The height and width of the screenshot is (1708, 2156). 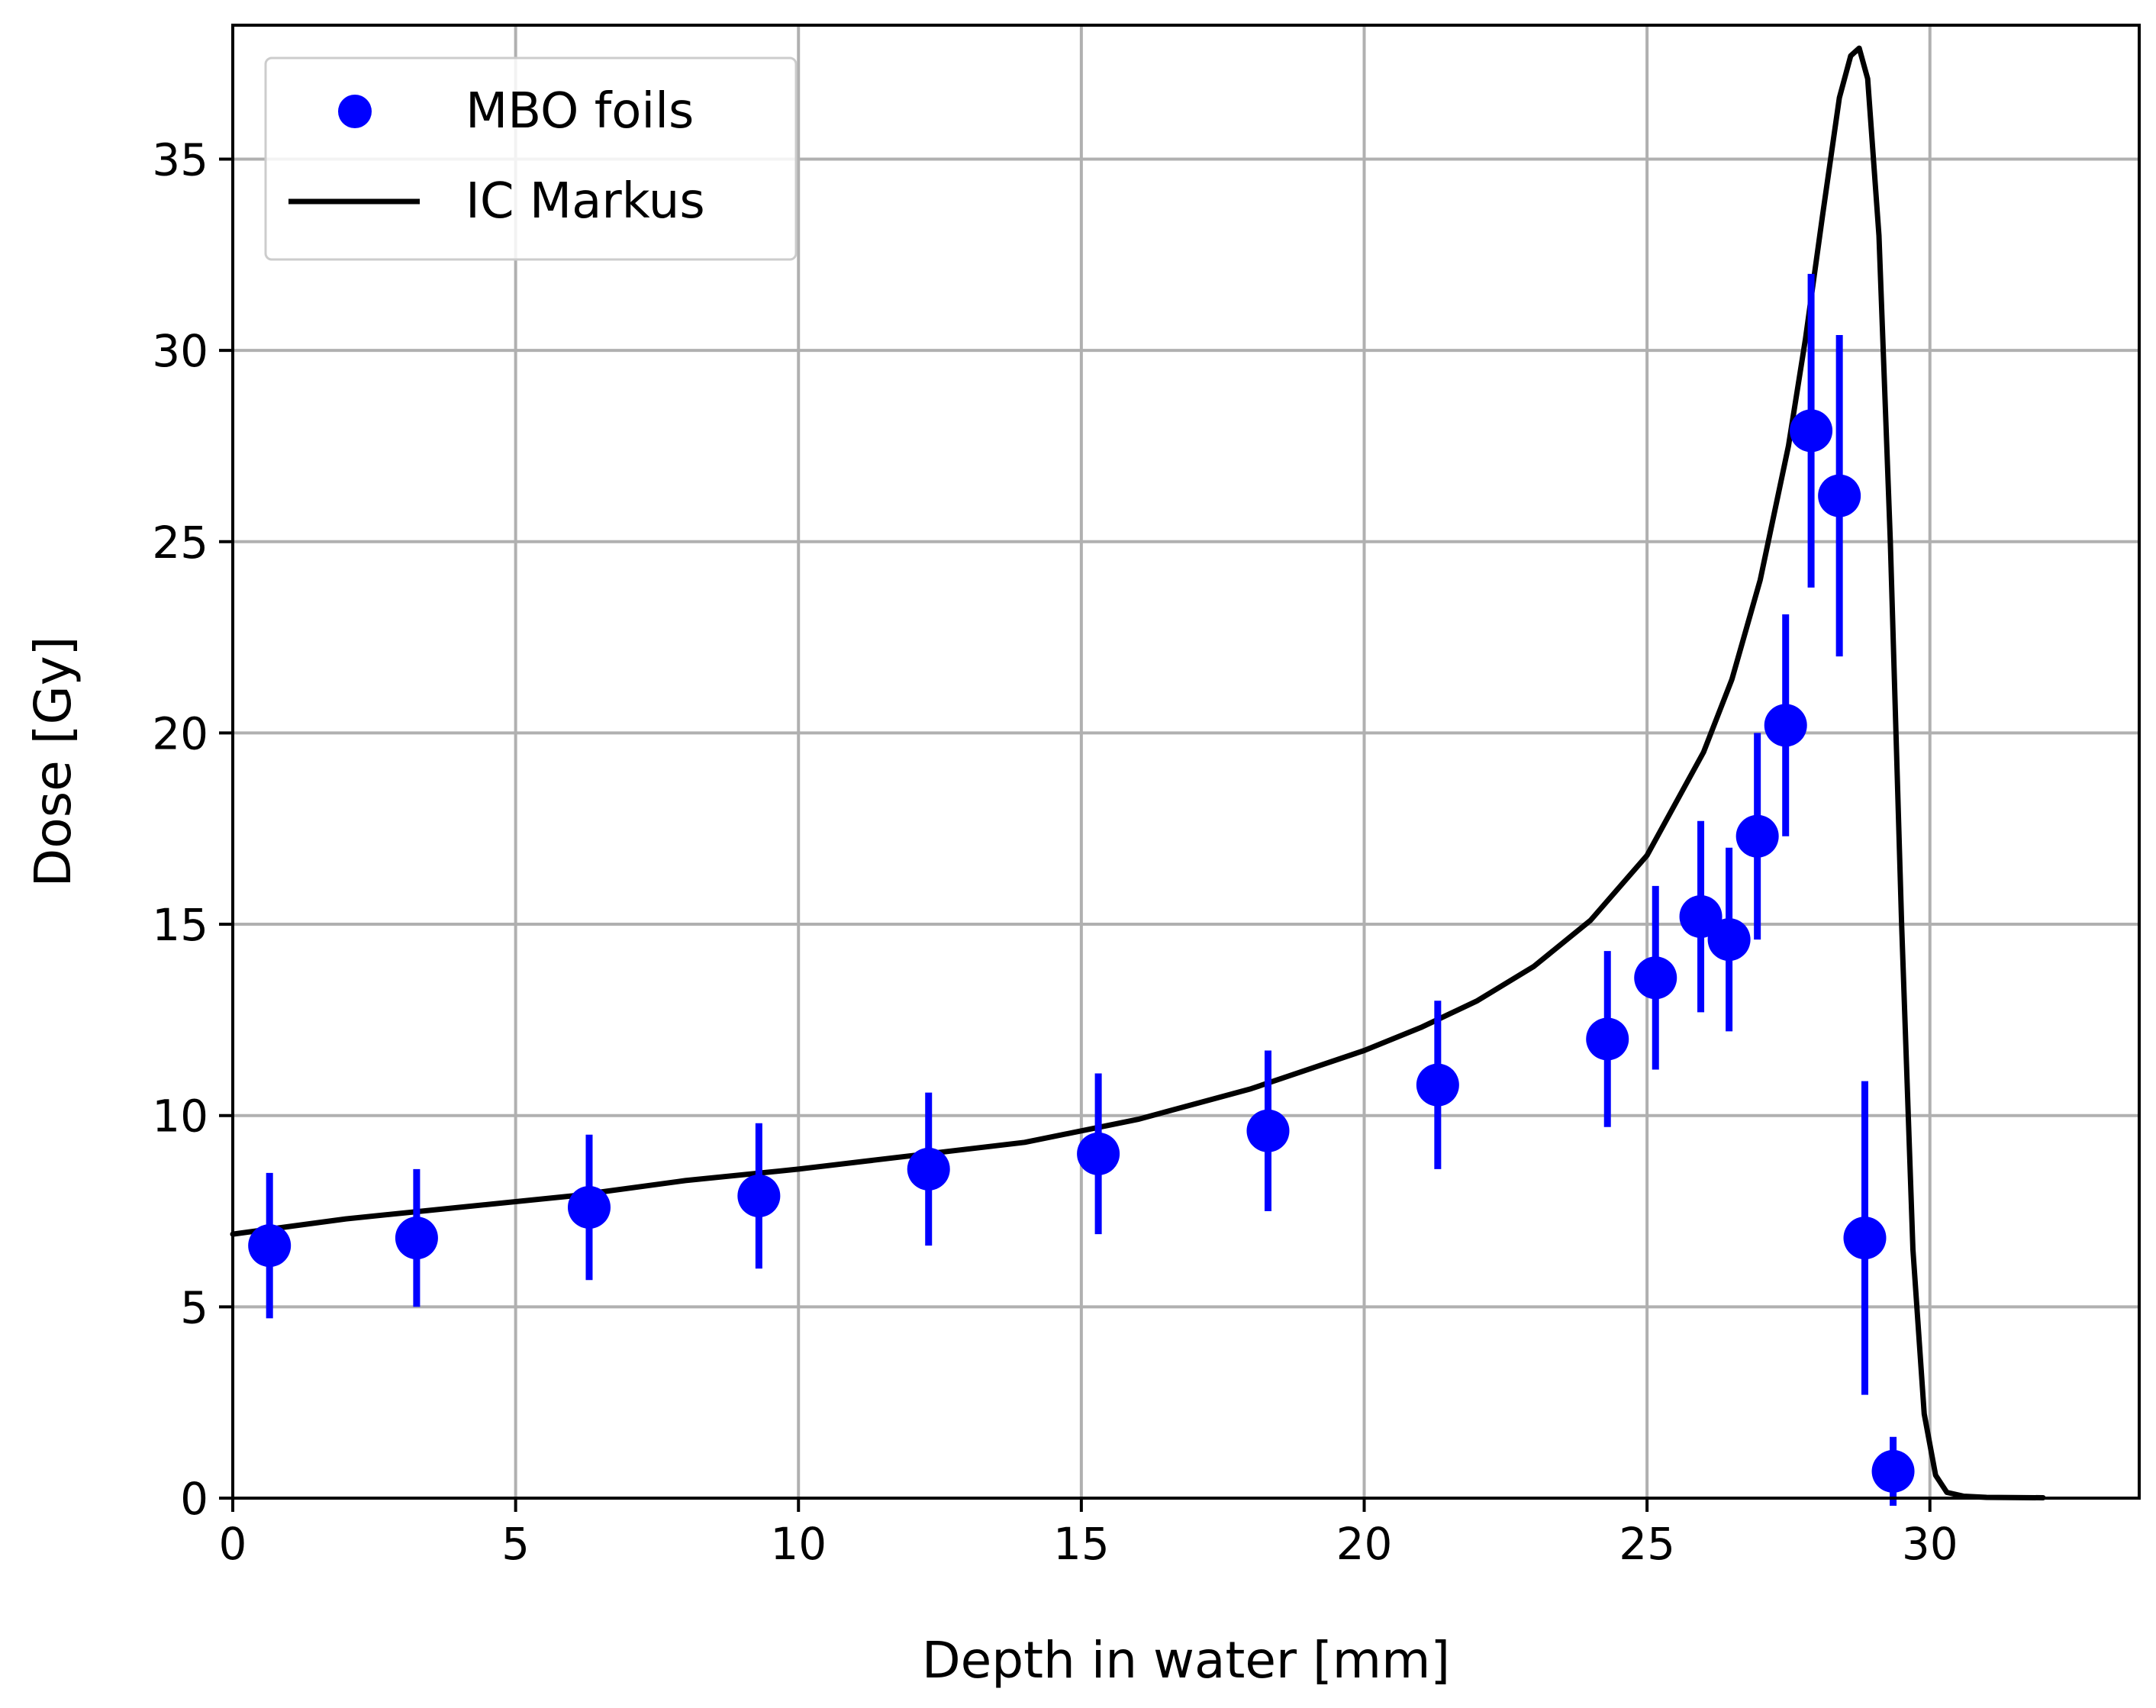 I want to click on x-tick-label: 10, so click(x=798, y=1544).